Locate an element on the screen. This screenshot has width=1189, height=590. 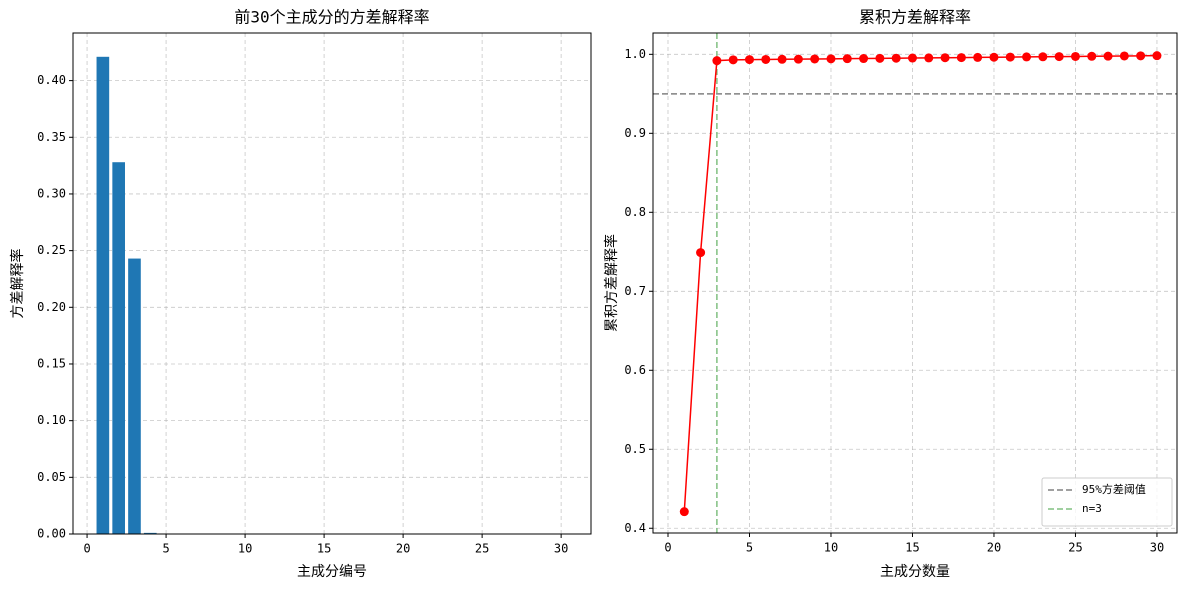
y-tick-label: 0.40 is located at coordinates (51, 80).